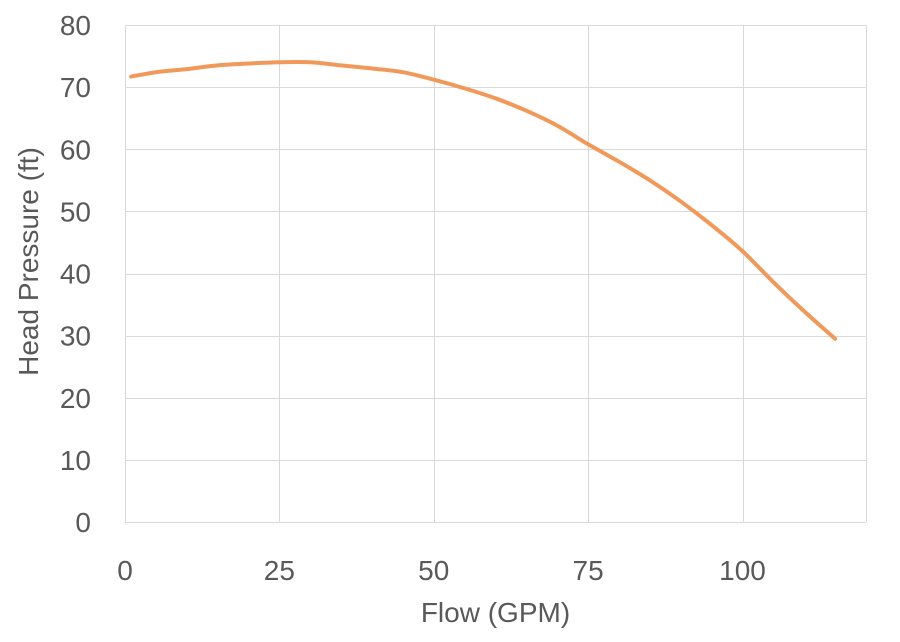 Image resolution: width=900 pixels, height=642 pixels. Describe the element at coordinates (28, 261) in the screenshot. I see `y-axis-title: Head Pressure (ft)` at that location.